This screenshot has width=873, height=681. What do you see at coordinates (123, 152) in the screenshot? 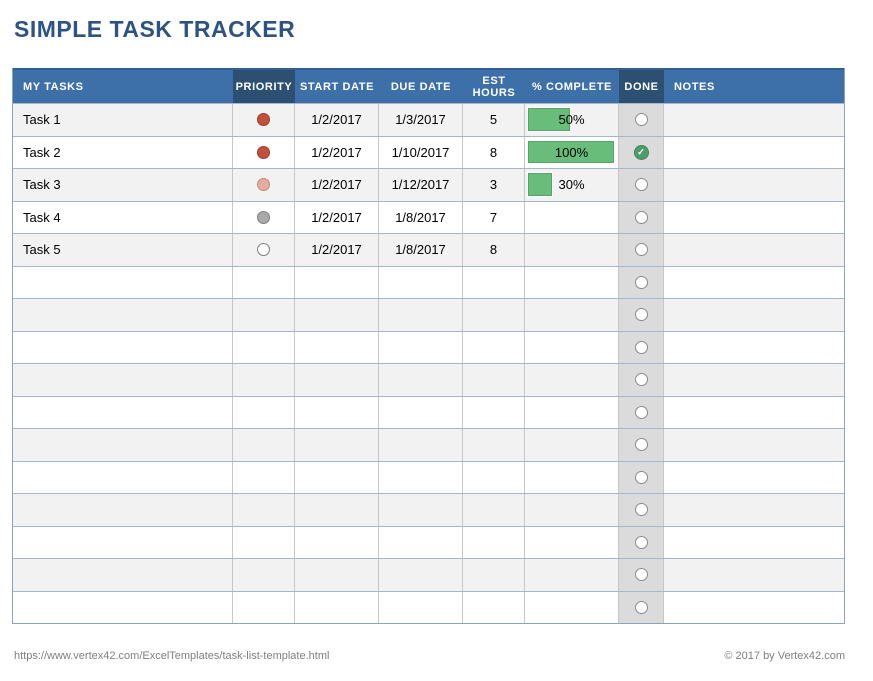
I see `task-name-cell: Task 2` at bounding box center [123, 152].